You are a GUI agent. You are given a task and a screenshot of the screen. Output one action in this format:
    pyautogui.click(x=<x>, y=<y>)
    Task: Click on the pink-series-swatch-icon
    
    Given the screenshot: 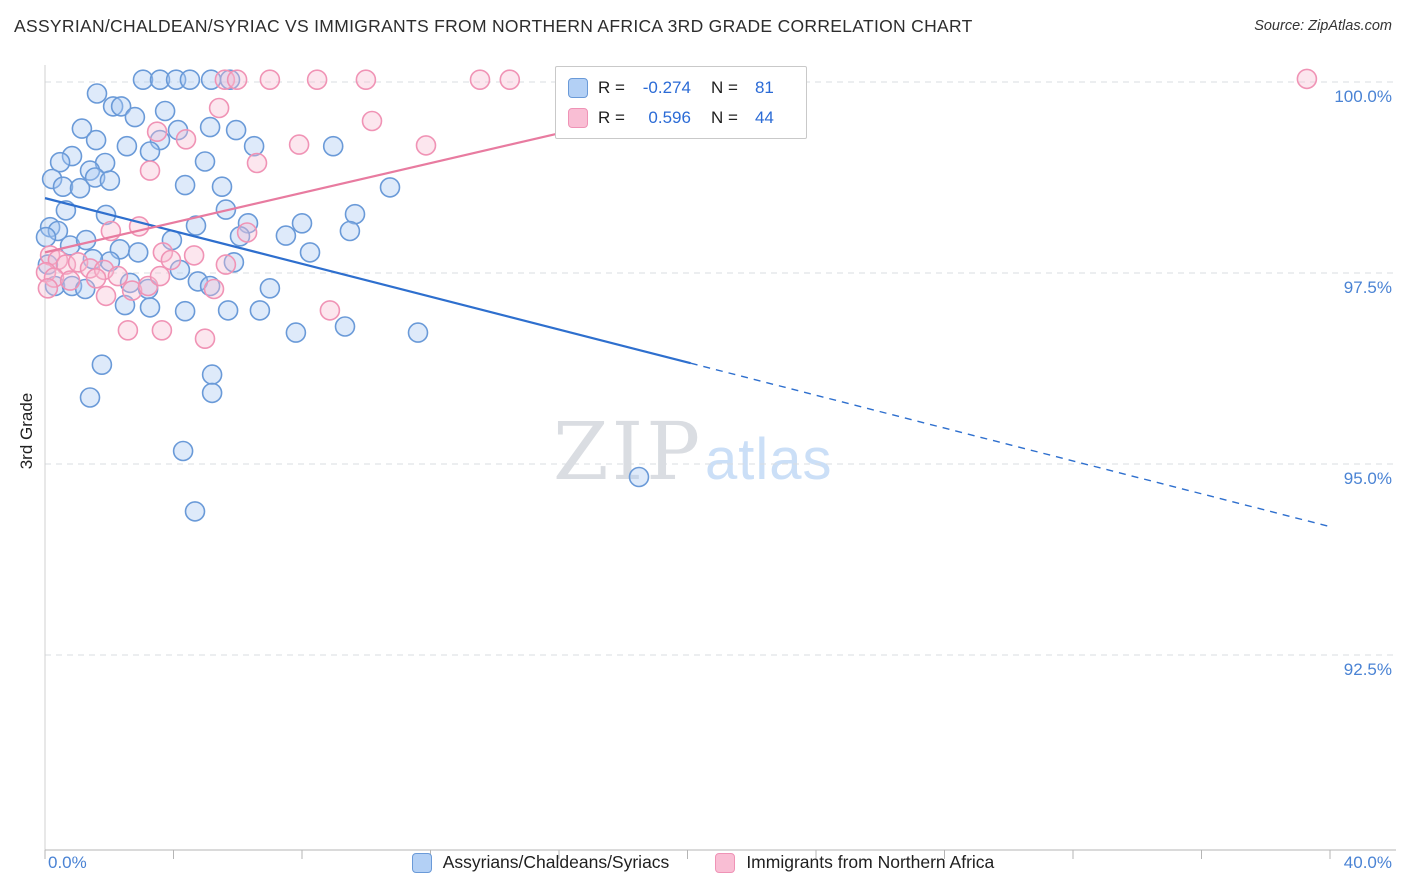 What is the action you would take?
    pyautogui.click(x=578, y=117)
    